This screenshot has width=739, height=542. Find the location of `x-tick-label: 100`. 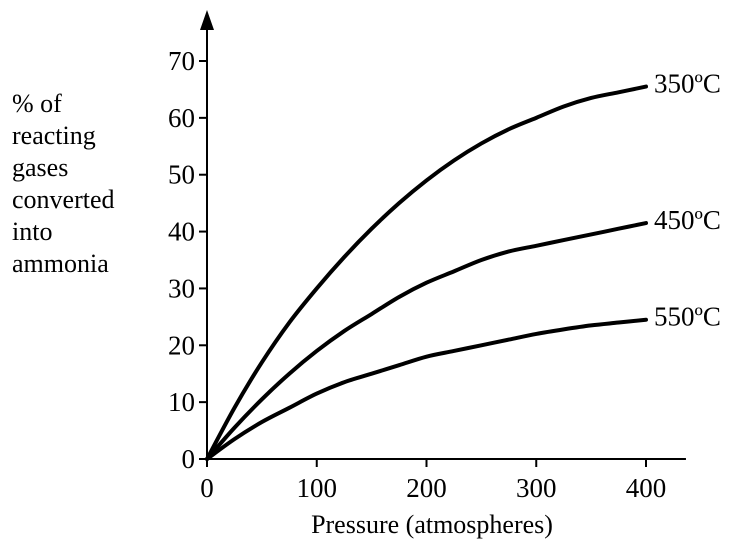

x-tick-label: 100 is located at coordinates (317, 488).